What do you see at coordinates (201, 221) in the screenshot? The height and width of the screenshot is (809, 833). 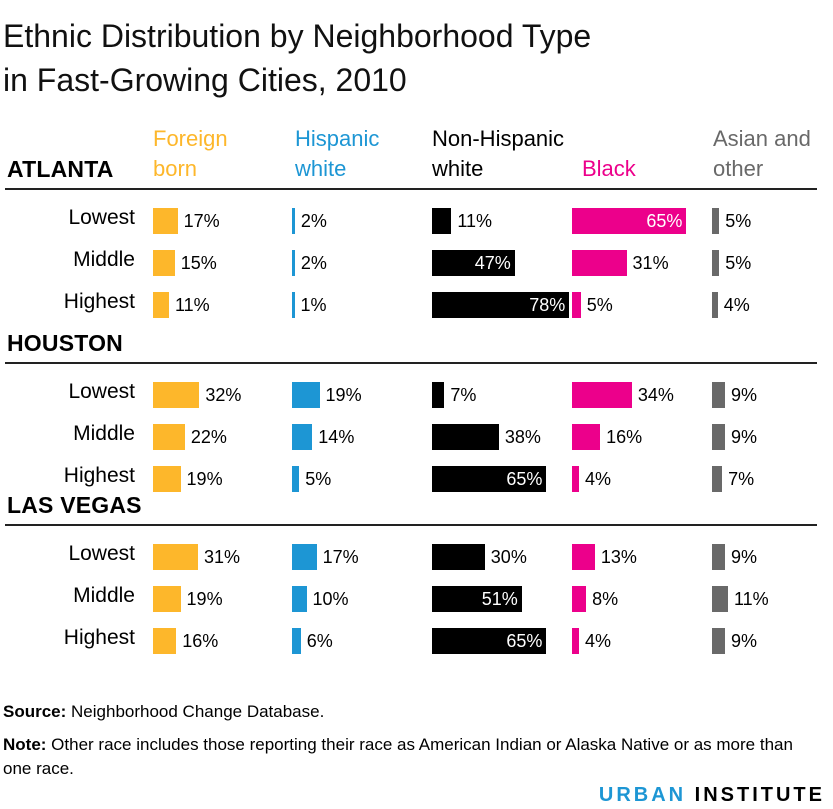 I see `value-atlanta-lowest-foreign: 17%` at bounding box center [201, 221].